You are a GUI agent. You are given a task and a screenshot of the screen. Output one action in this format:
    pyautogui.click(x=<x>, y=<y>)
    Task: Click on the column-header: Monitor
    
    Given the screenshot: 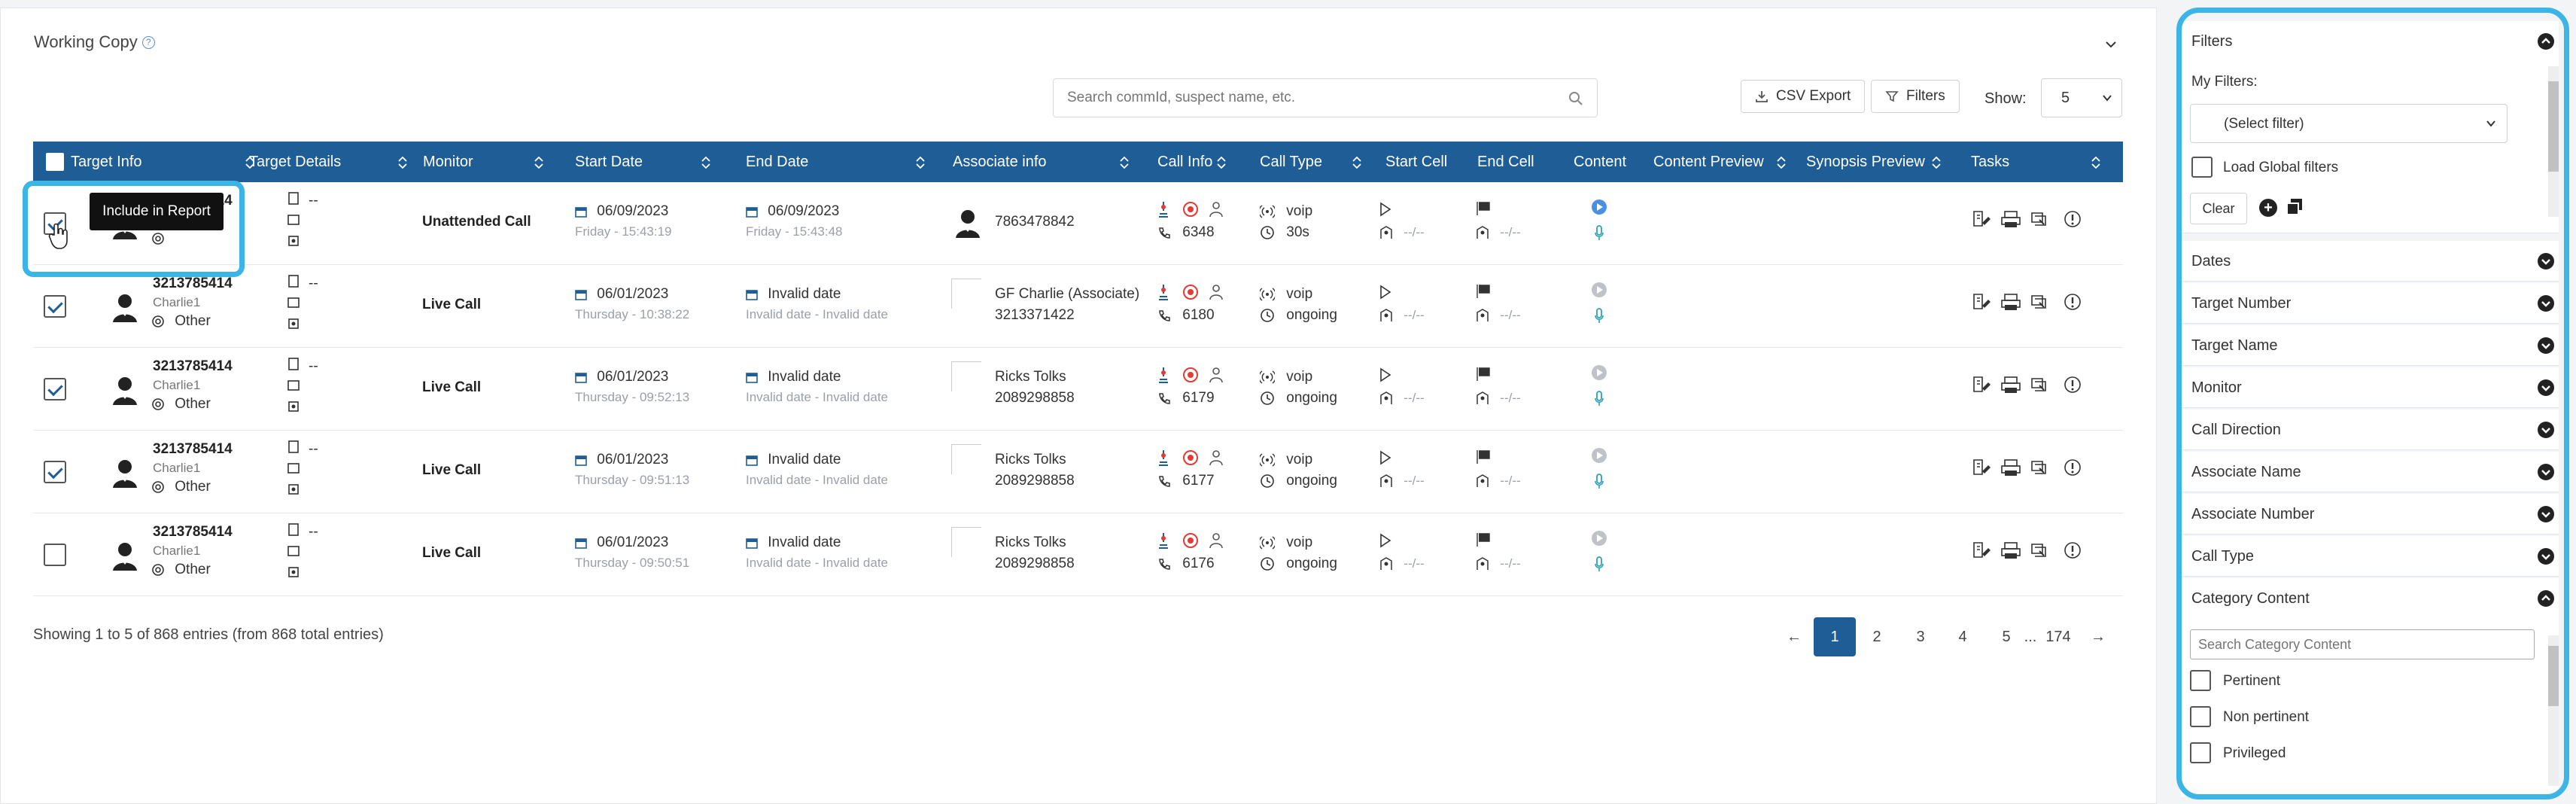 What is the action you would take?
    pyautogui.click(x=448, y=162)
    